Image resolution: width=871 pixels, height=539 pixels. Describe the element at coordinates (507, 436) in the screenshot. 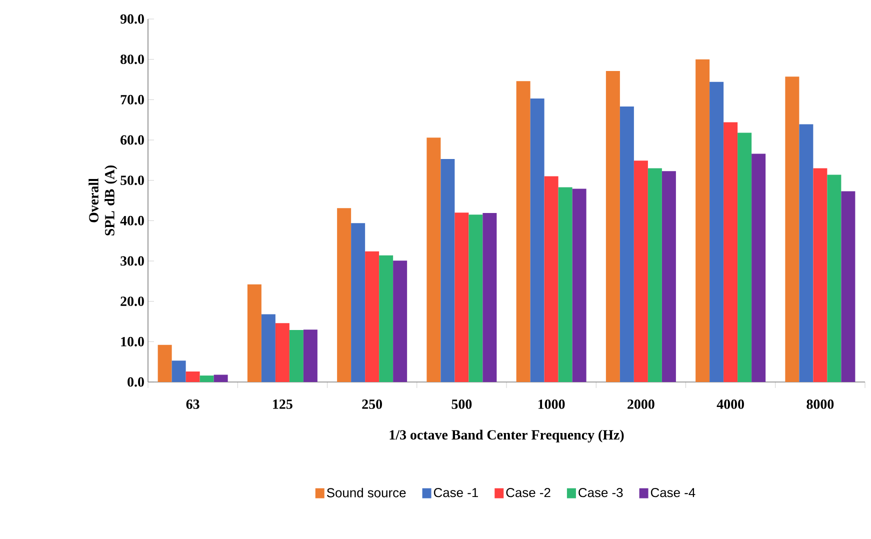

I see `x-axis-title: 1/3 octave Band Center Frequency (Hz)` at that location.